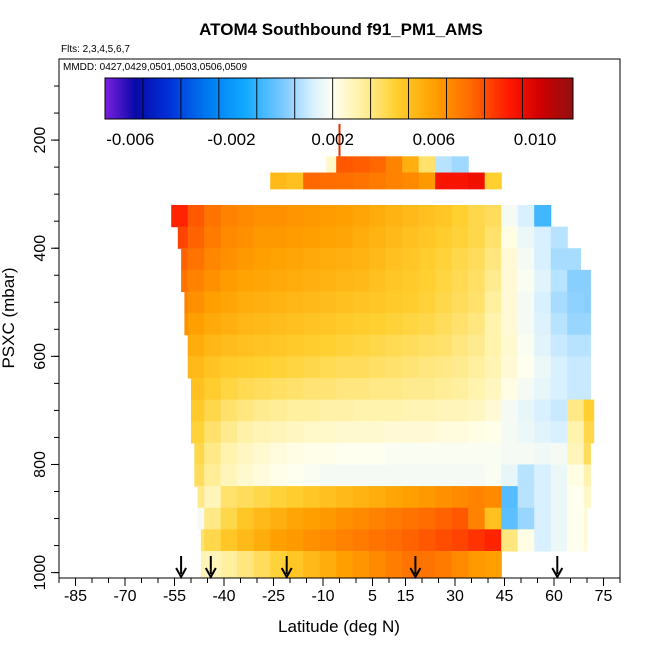 This screenshot has height=650, width=650. I want to click on colorbar-gradient, so click(339, 98).